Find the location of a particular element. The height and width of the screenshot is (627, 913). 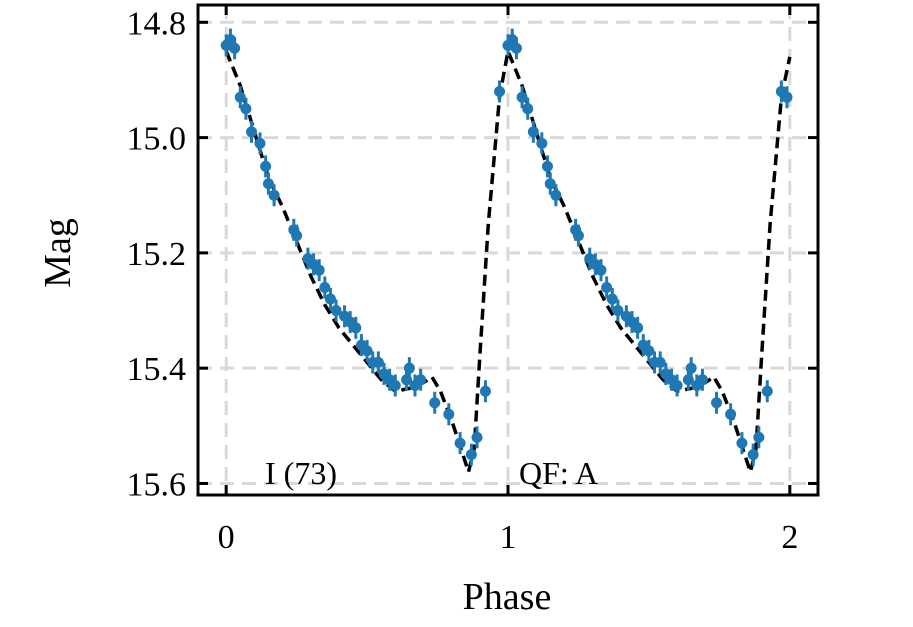

band-annotation: I (73) is located at coordinates (301, 473).